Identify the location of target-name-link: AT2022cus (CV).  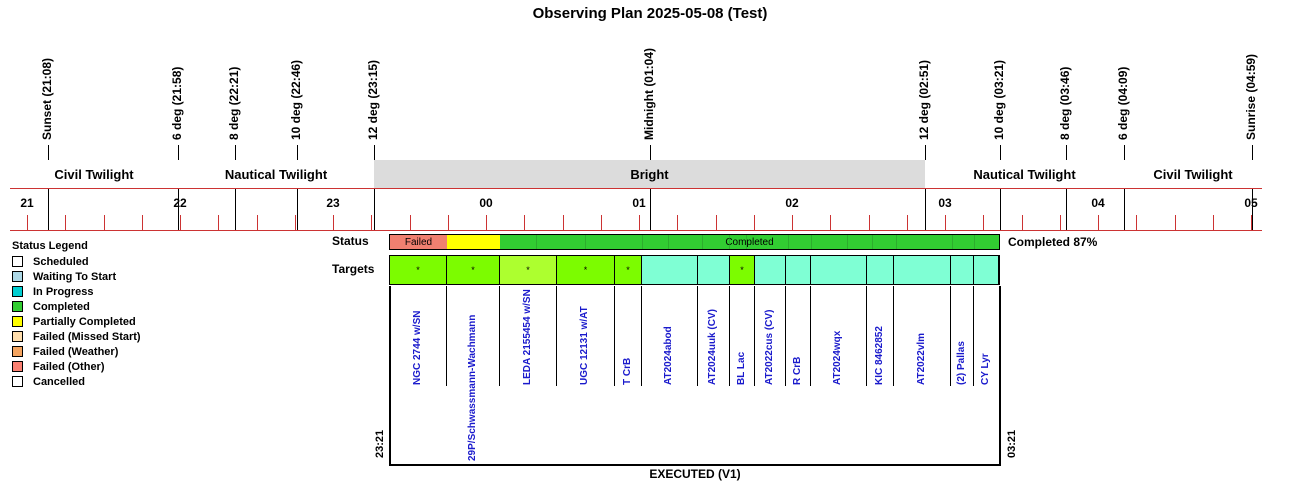
(769, 347).